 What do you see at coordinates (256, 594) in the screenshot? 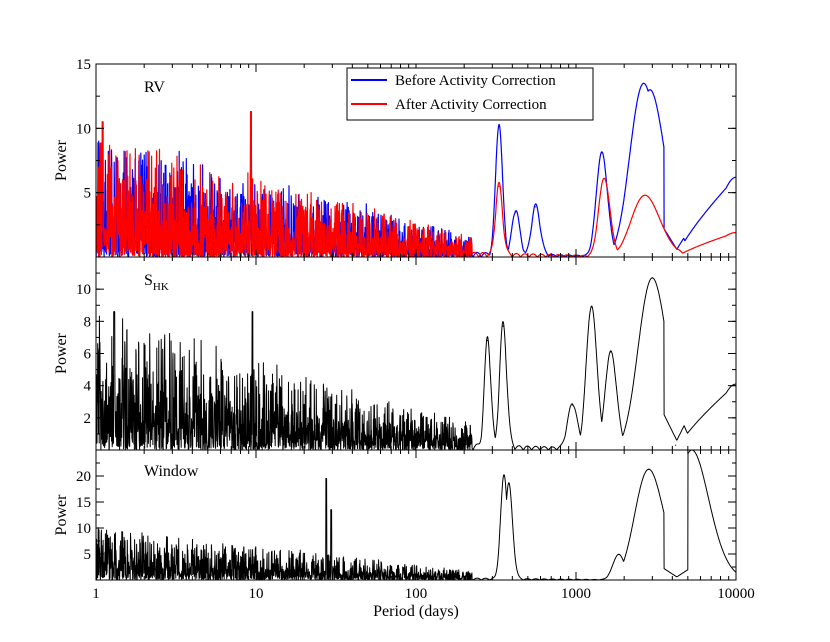
I see `xtick-label-1: 10` at bounding box center [256, 594].